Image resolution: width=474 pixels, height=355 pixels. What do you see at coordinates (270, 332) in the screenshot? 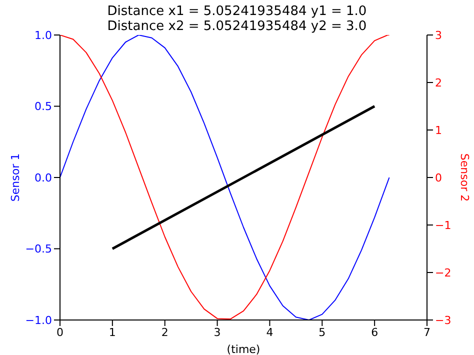
I see `x-tick-label: 4` at bounding box center [270, 332].